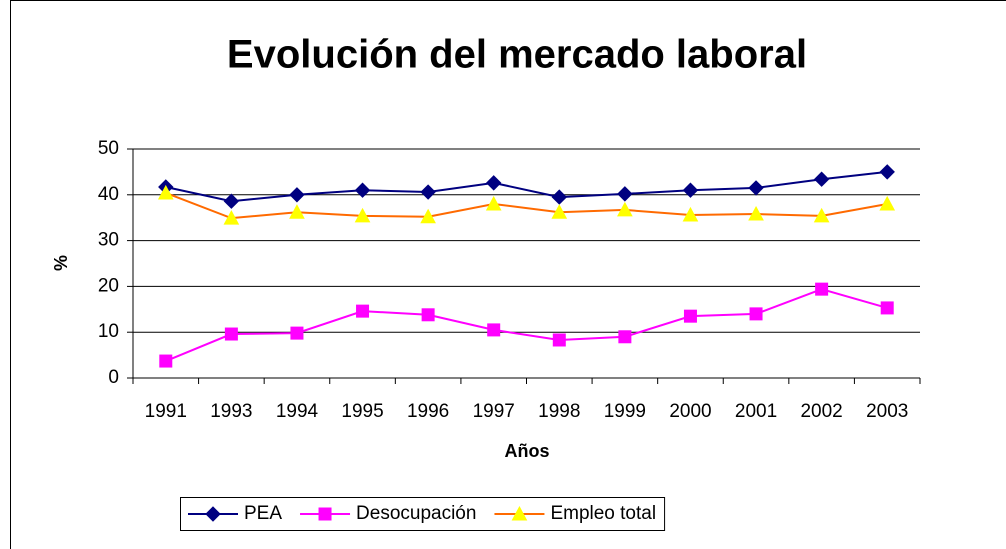 Image resolution: width=1006 pixels, height=549 pixels. Describe the element at coordinates (494, 411) in the screenshot. I see `x-tick-label: 1997` at that location.